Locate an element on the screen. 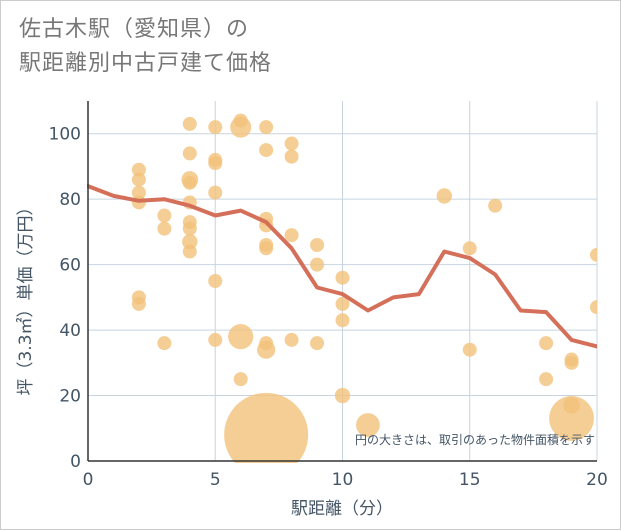 This screenshot has height=530, width=621. y-tick-label: 60 is located at coordinates (70, 266).